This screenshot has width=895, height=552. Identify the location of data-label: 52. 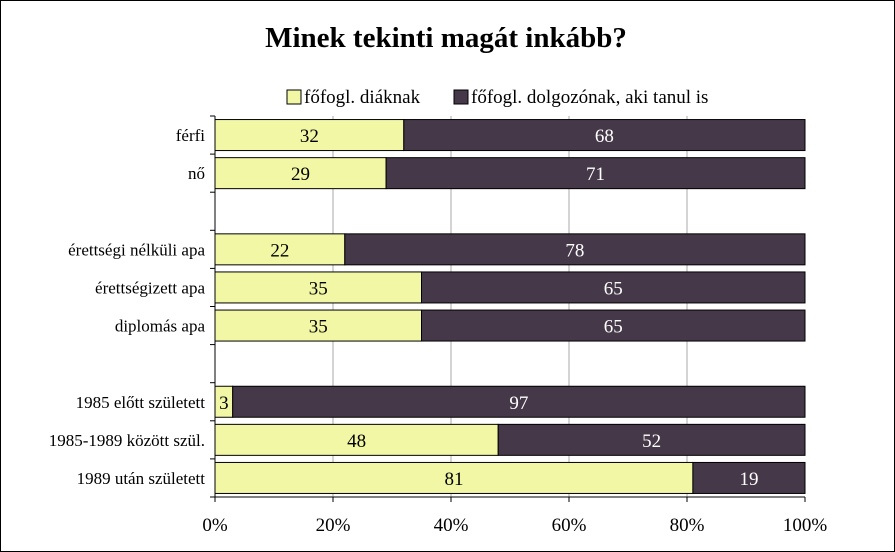
(651, 441).